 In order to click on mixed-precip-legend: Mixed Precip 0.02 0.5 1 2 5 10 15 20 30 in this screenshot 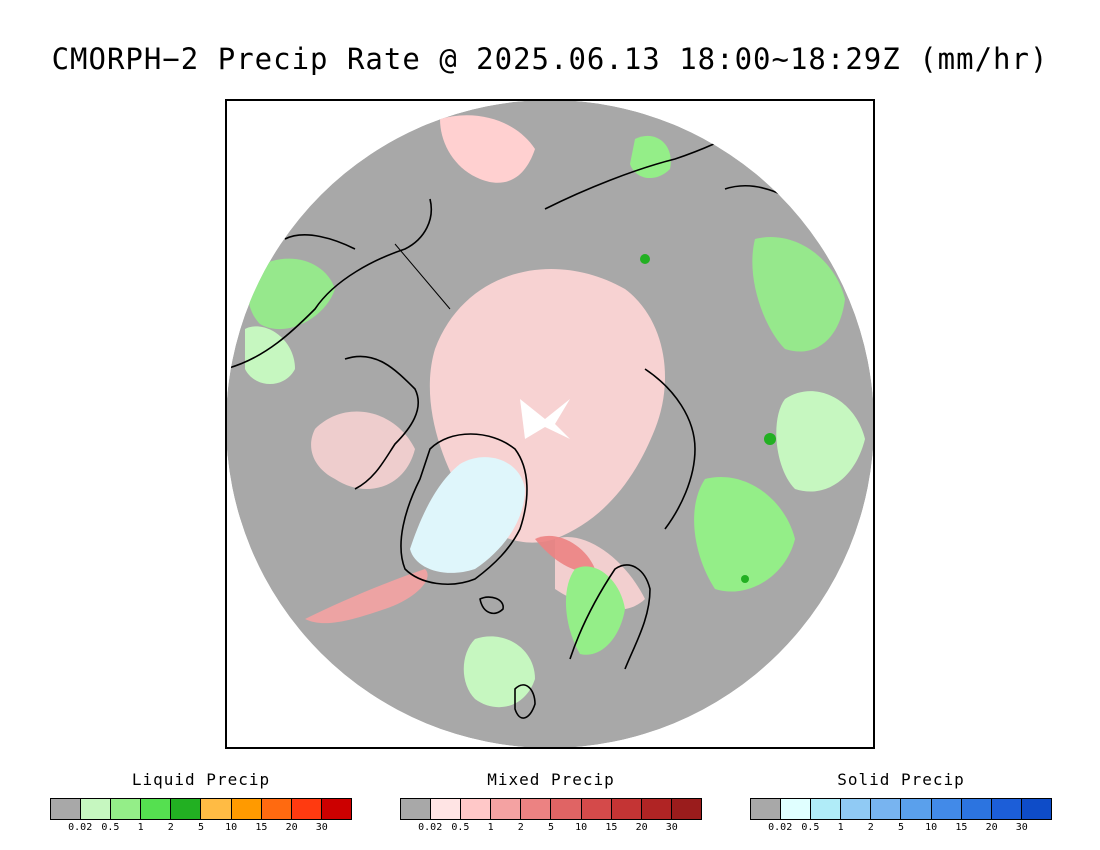, I will do `click(551, 803)`.